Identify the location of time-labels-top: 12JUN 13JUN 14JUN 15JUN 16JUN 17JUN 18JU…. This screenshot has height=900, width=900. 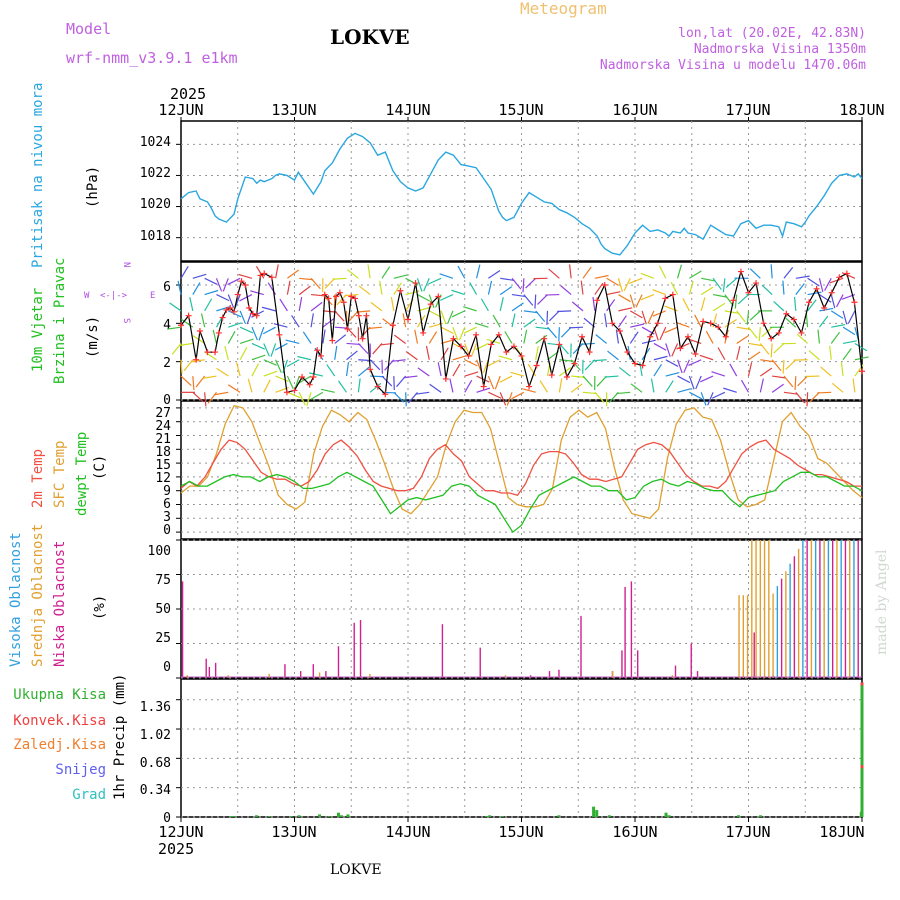
(521, 110).